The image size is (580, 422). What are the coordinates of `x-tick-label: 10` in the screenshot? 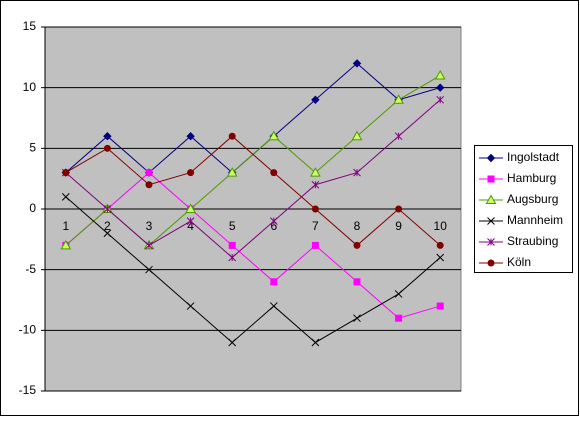 It's located at (441, 226).